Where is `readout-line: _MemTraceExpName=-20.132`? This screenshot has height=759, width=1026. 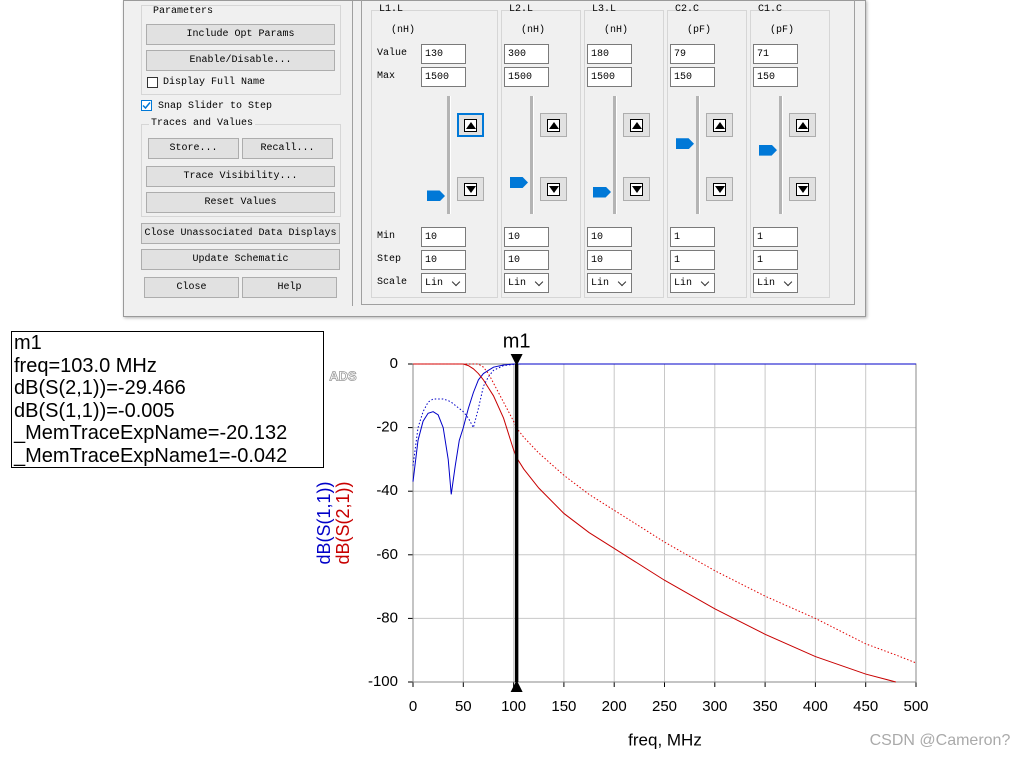 readout-line: _MemTraceExpName=-20.132 is located at coordinates (151, 433).